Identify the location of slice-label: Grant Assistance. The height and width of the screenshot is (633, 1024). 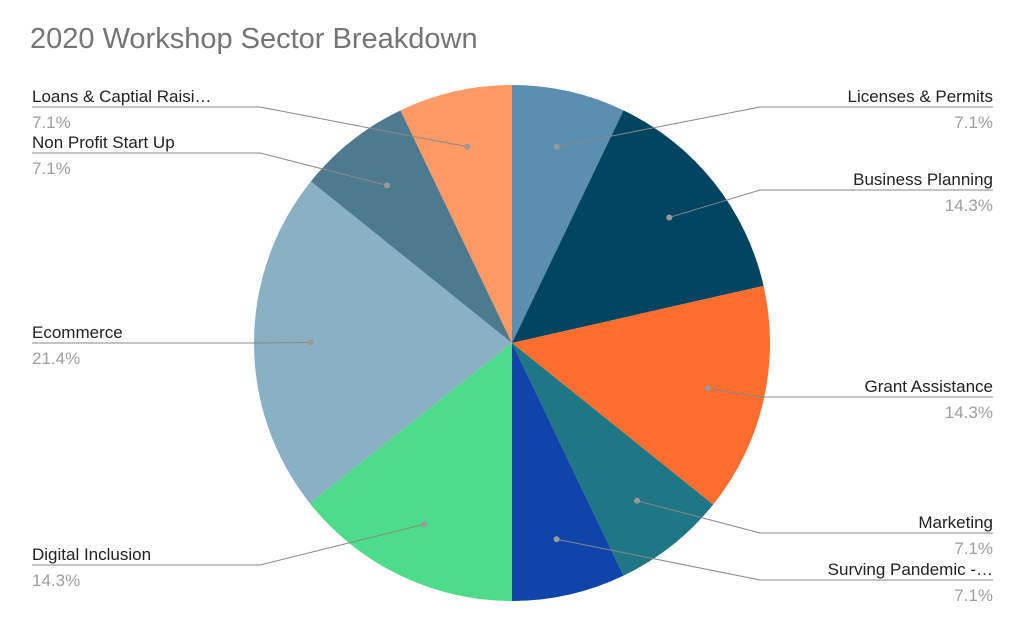
(928, 386).